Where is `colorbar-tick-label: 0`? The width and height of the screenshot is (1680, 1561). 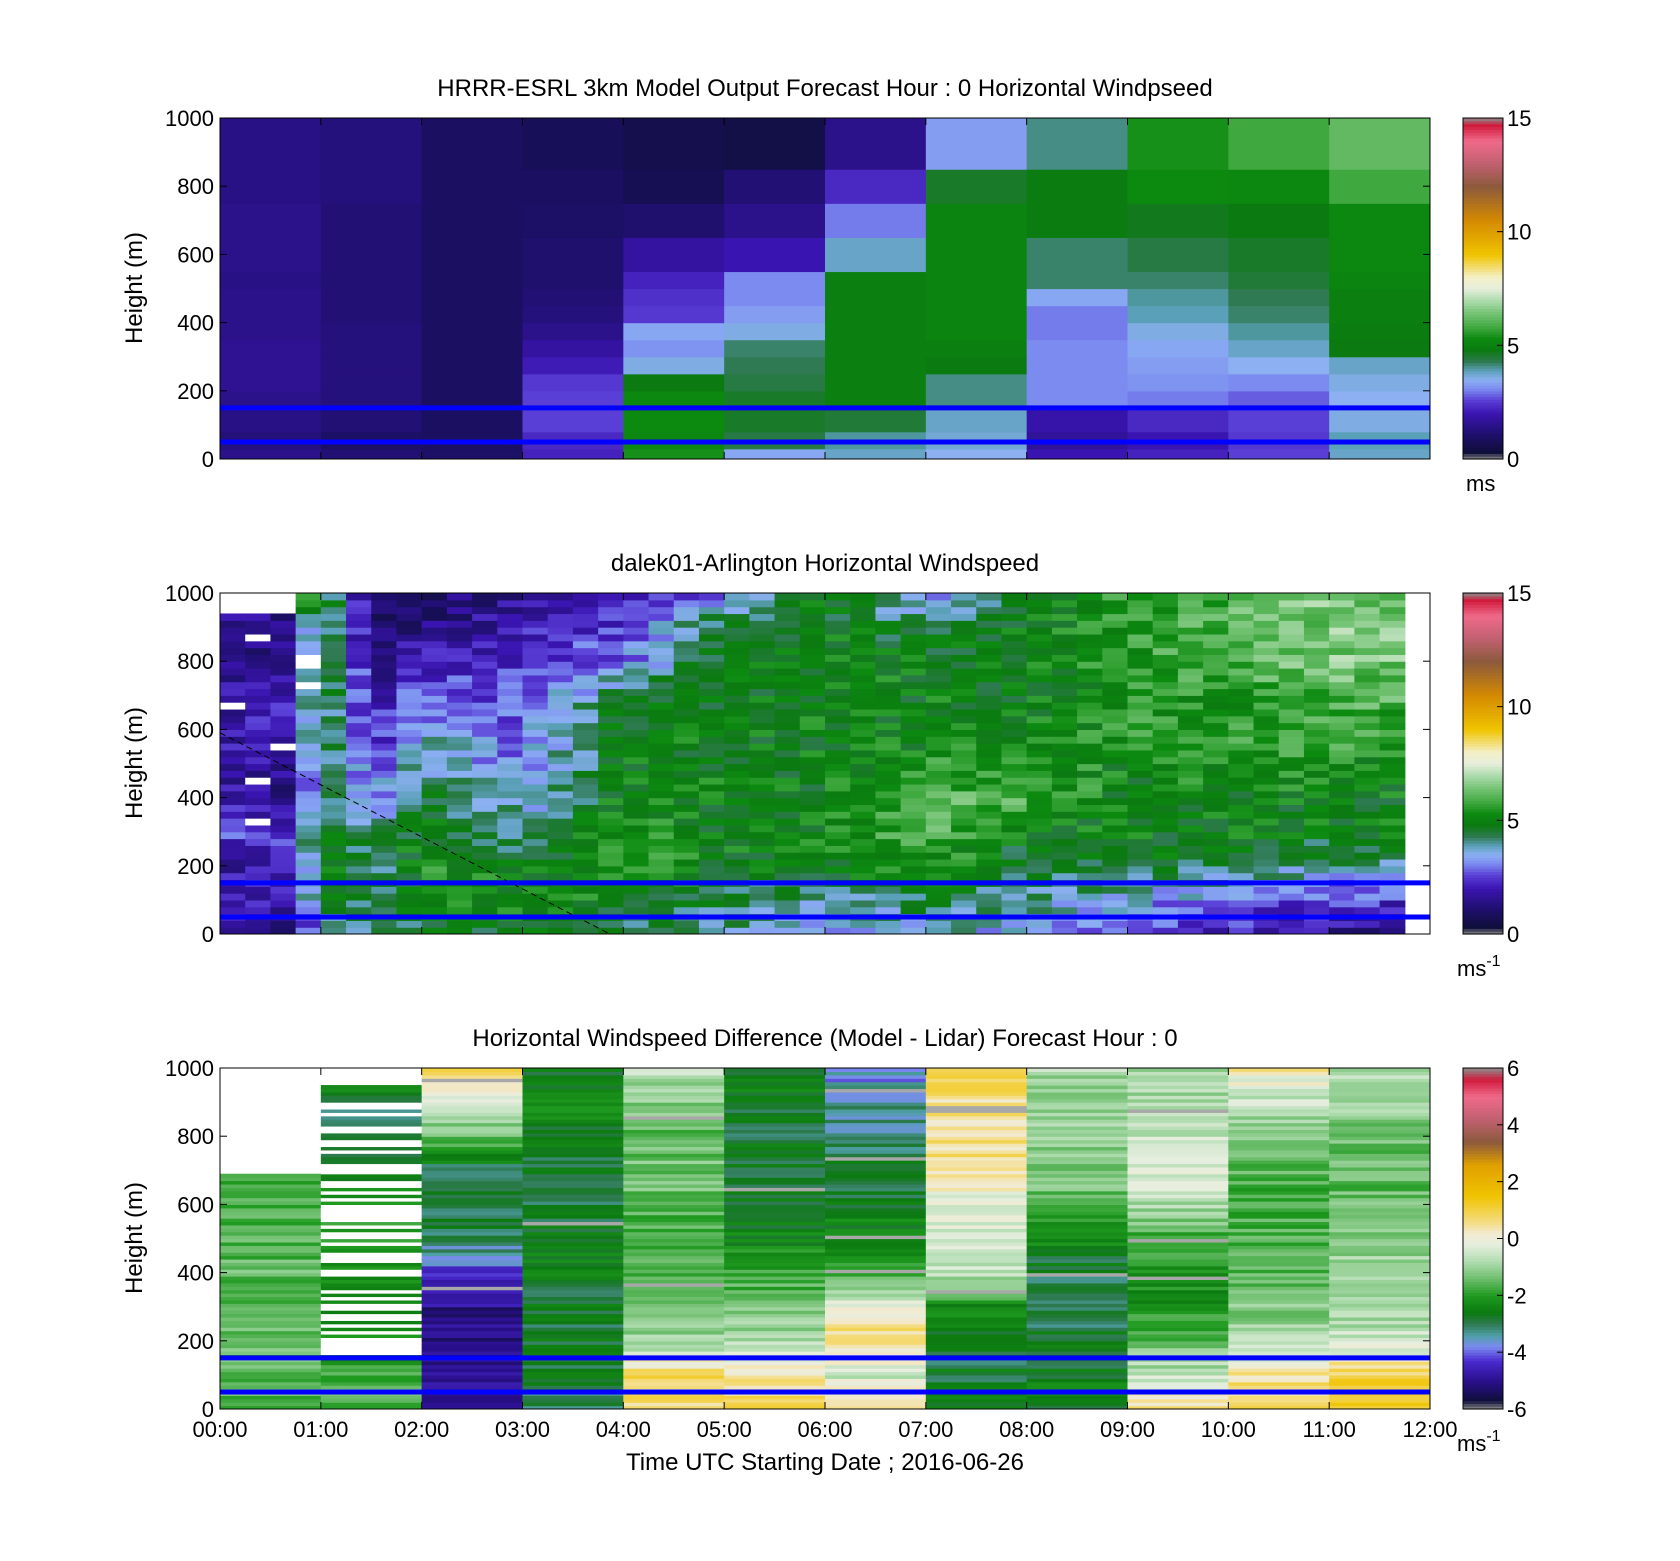
colorbar-tick-label: 0 is located at coordinates (1513, 1239).